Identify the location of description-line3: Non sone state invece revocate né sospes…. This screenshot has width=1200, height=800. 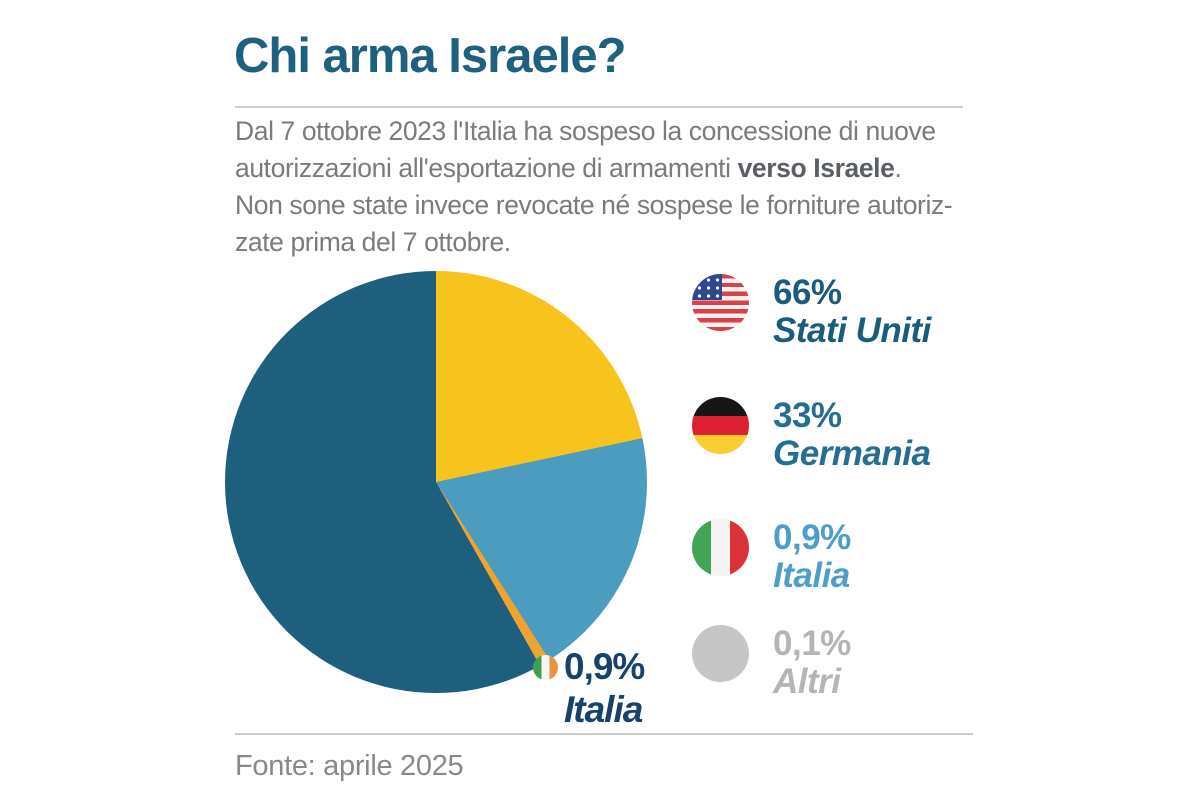
(594, 205).